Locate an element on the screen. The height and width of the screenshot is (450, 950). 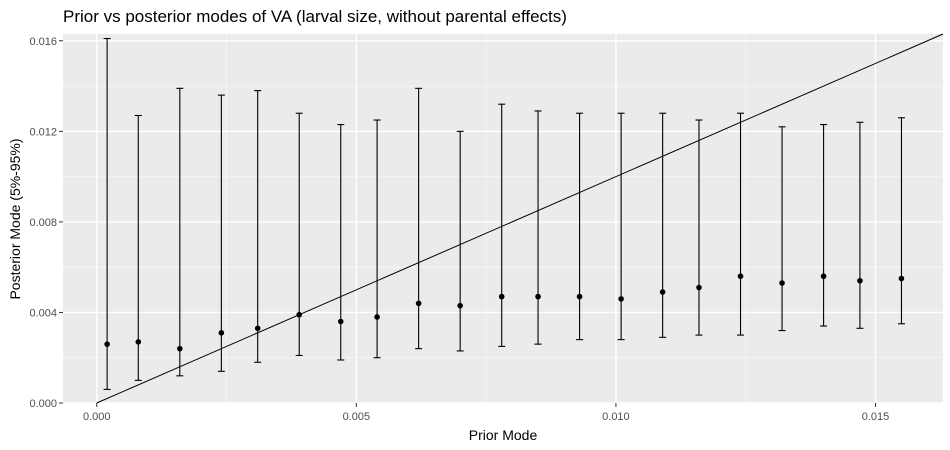
y-tick-label: 0.004 is located at coordinates (43, 313).